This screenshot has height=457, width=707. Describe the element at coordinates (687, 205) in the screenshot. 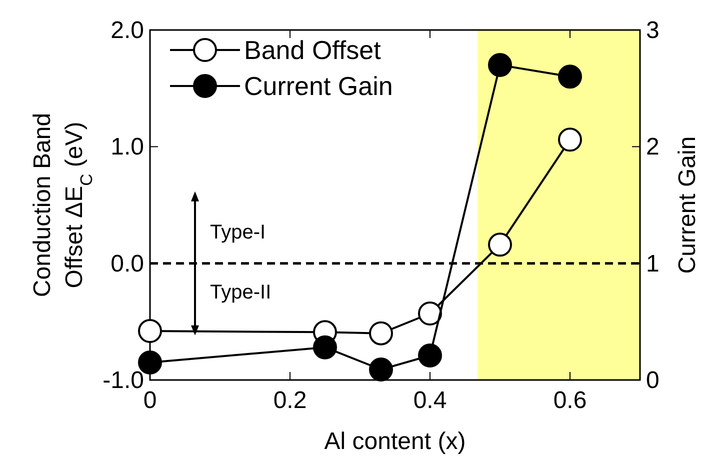

I see `y2-axis-title: Current Gain` at that location.